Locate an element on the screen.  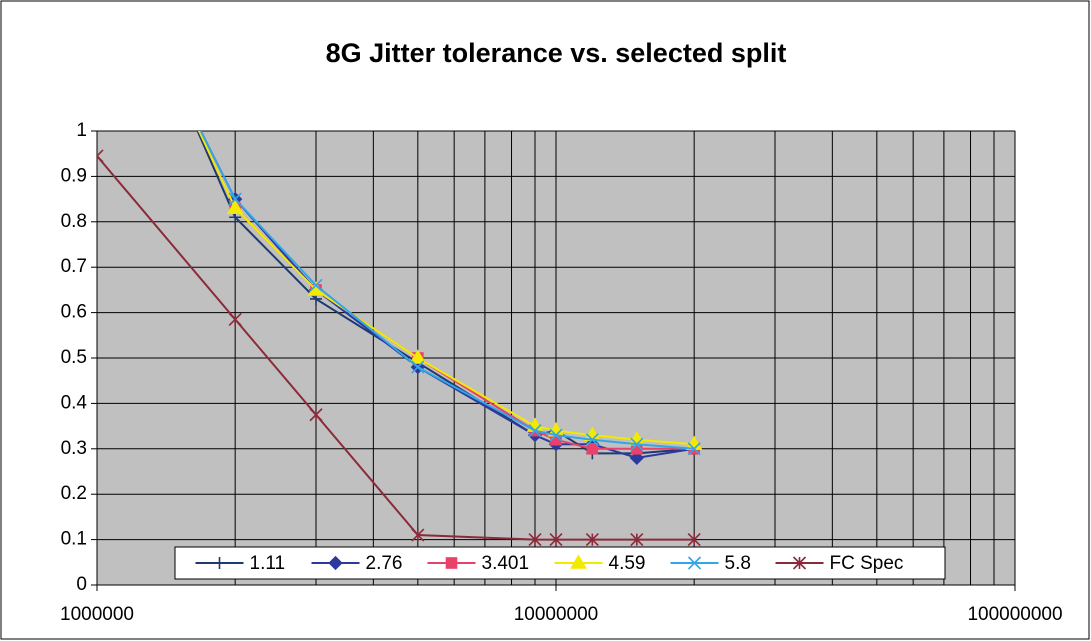
y-tick-label: 0.6 is located at coordinates (74, 312).